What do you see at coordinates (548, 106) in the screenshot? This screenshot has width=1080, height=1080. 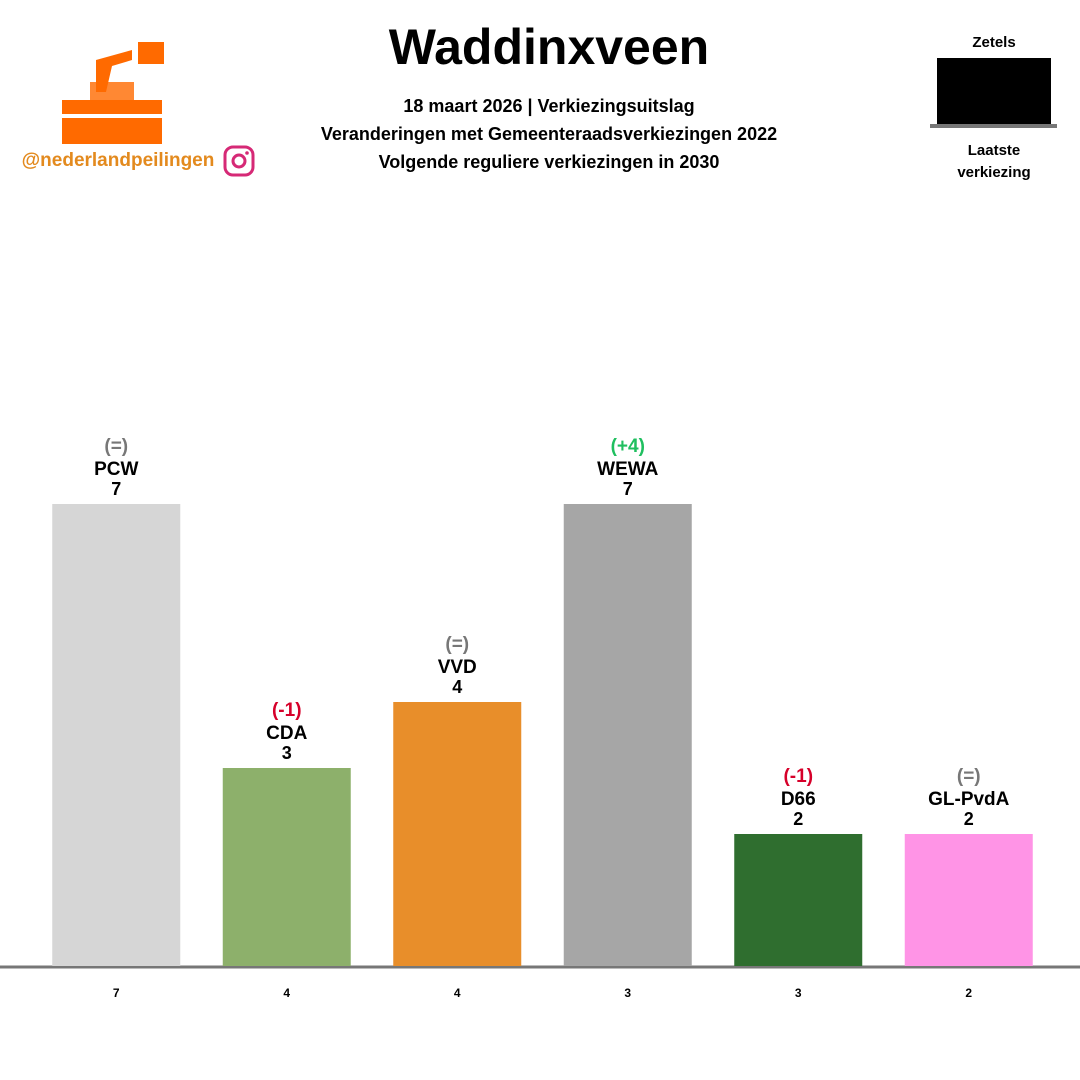 I see `subtitle: 18 maart 2026 | Verkiezingsuitslag` at bounding box center [548, 106].